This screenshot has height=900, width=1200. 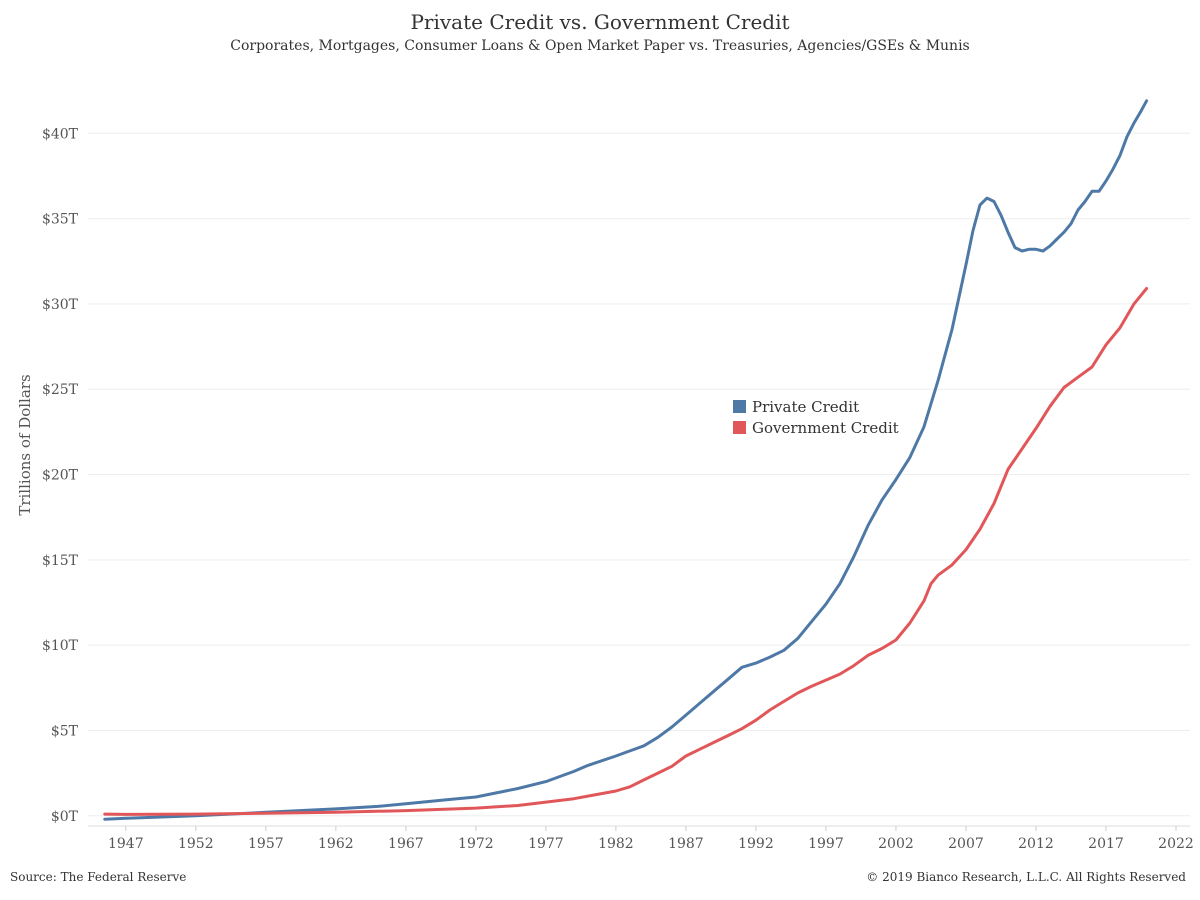 I want to click on y-tick-label: $0T, so click(x=65, y=817).